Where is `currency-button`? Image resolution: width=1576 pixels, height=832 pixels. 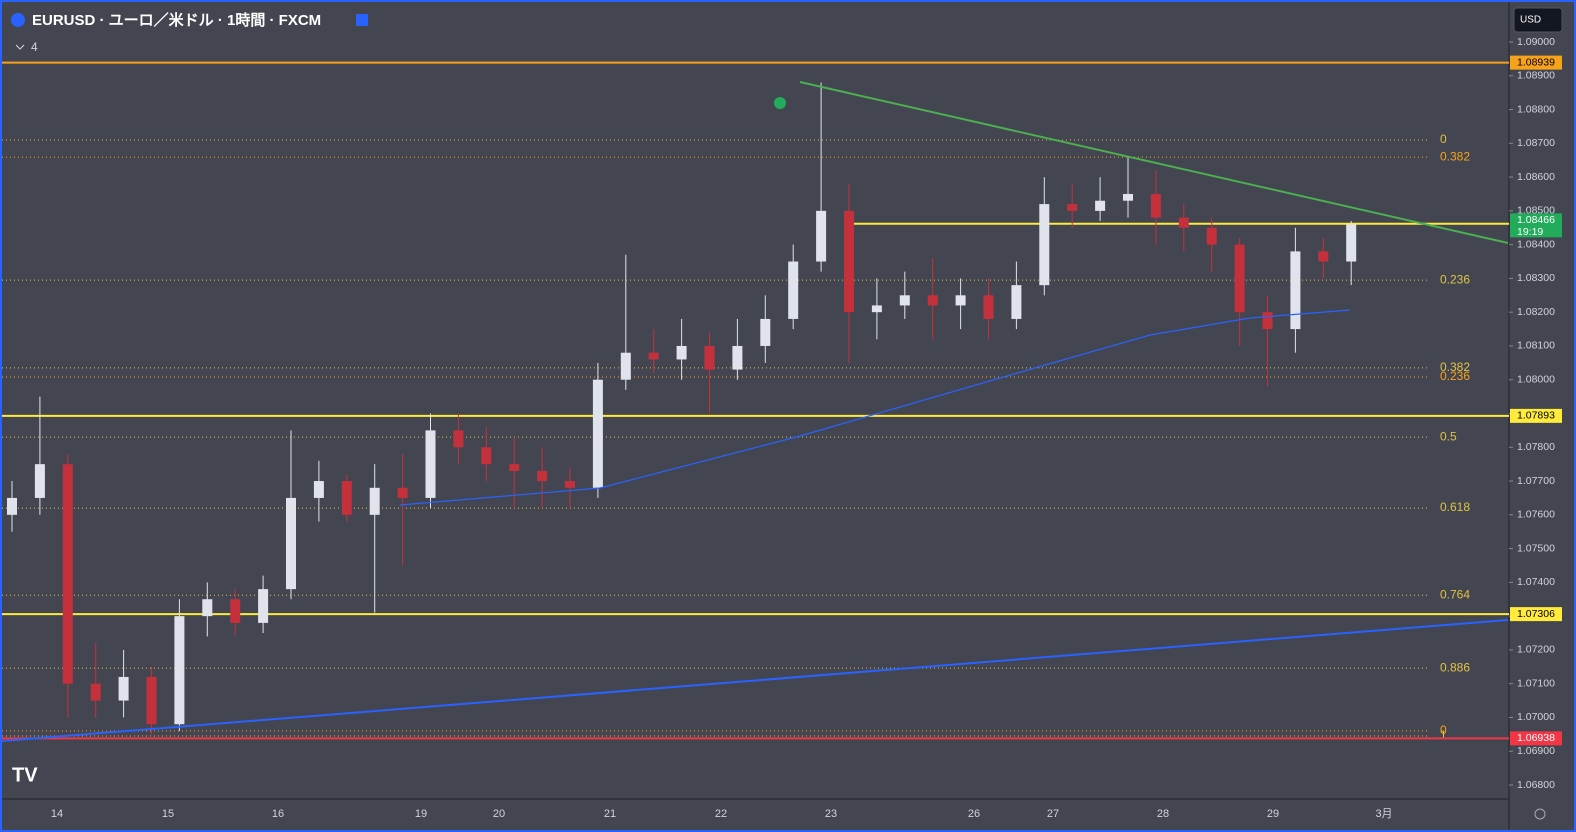
currency-button is located at coordinates (1538, 20).